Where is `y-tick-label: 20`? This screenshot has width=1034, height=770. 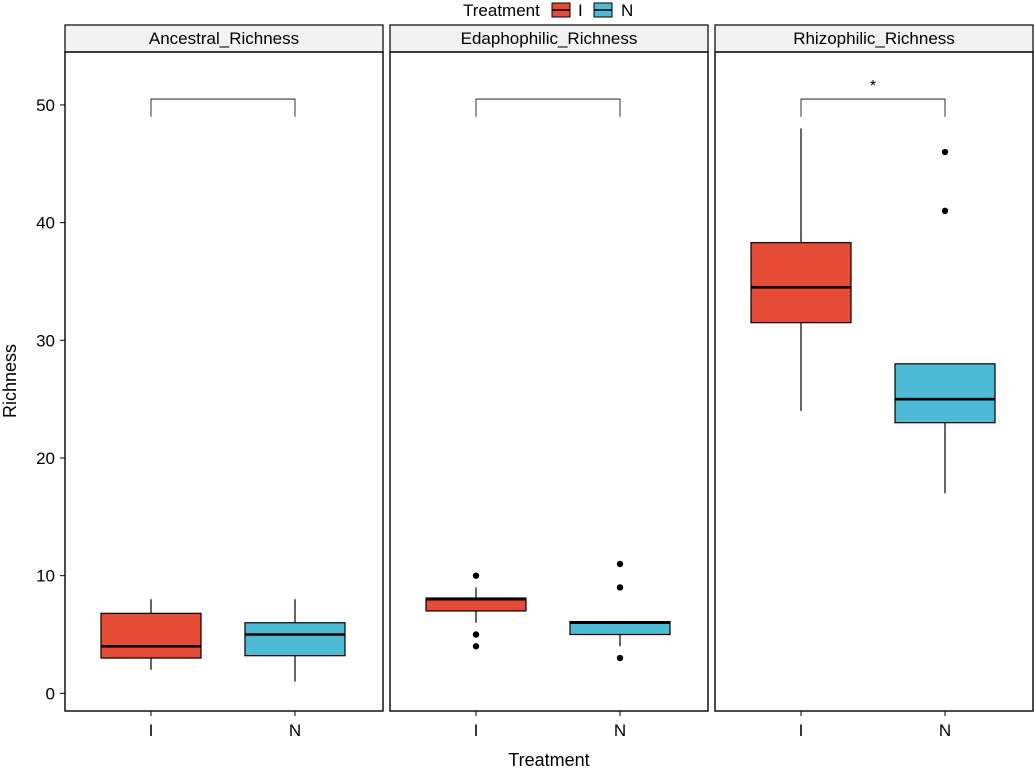 y-tick-label: 20 is located at coordinates (45, 458).